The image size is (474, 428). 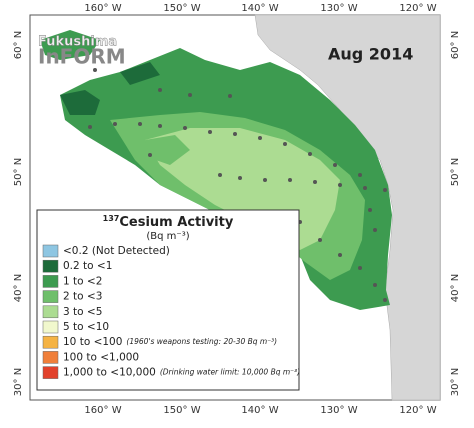 What do you see at coordinates (82, 297) in the screenshot?
I see `legend-label: 2 to <3` at bounding box center [82, 297].